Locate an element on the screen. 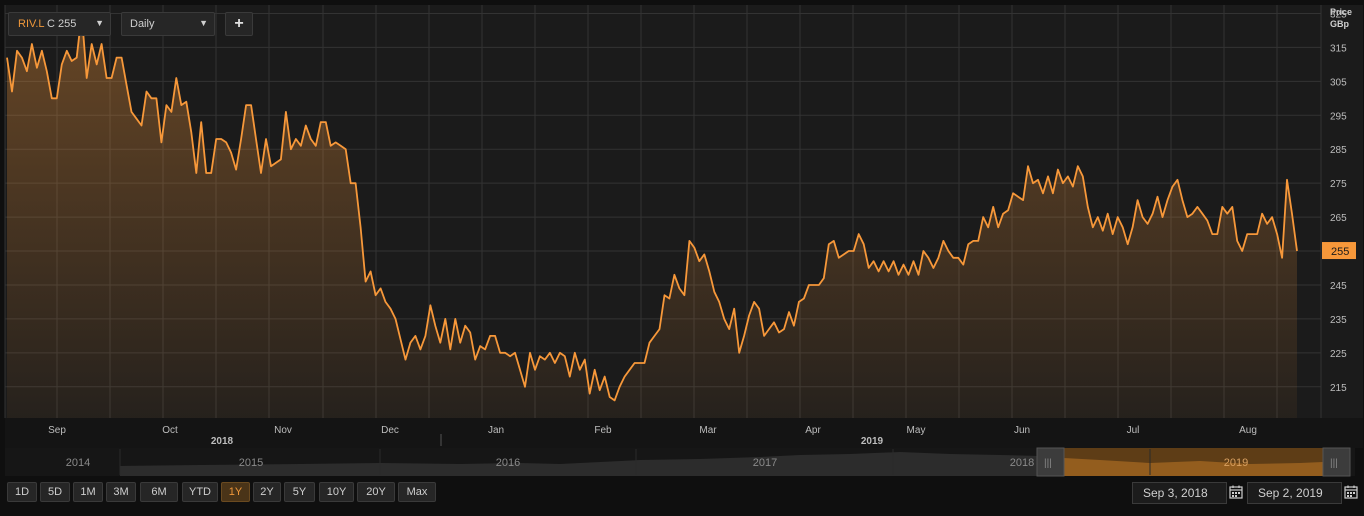  navigator-years: 2014 2015 2016 2017 2018 2019 is located at coordinates (657, 462).